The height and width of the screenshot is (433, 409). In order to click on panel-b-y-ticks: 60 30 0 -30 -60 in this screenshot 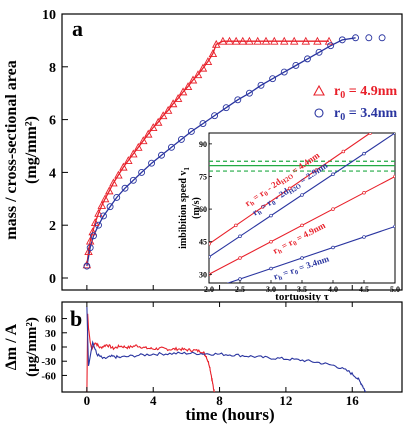, I will do `click(54, 348)`.